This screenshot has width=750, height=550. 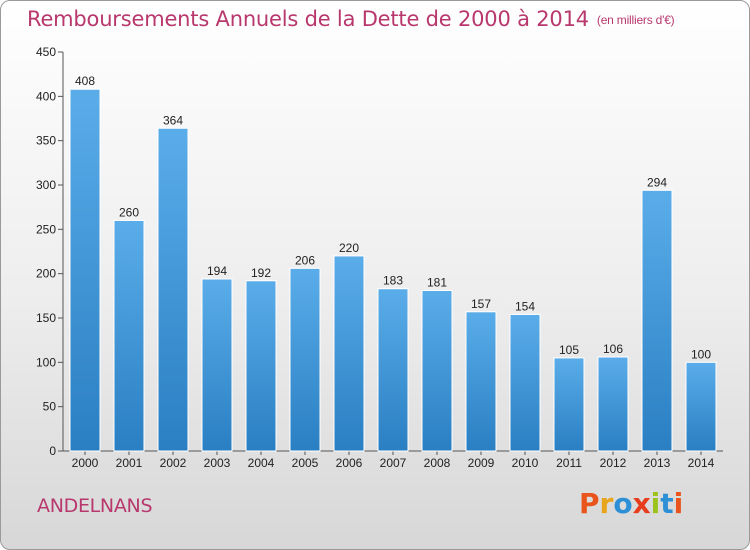 What do you see at coordinates (393, 281) in the screenshot?
I see `bar-value-label: 183` at bounding box center [393, 281].